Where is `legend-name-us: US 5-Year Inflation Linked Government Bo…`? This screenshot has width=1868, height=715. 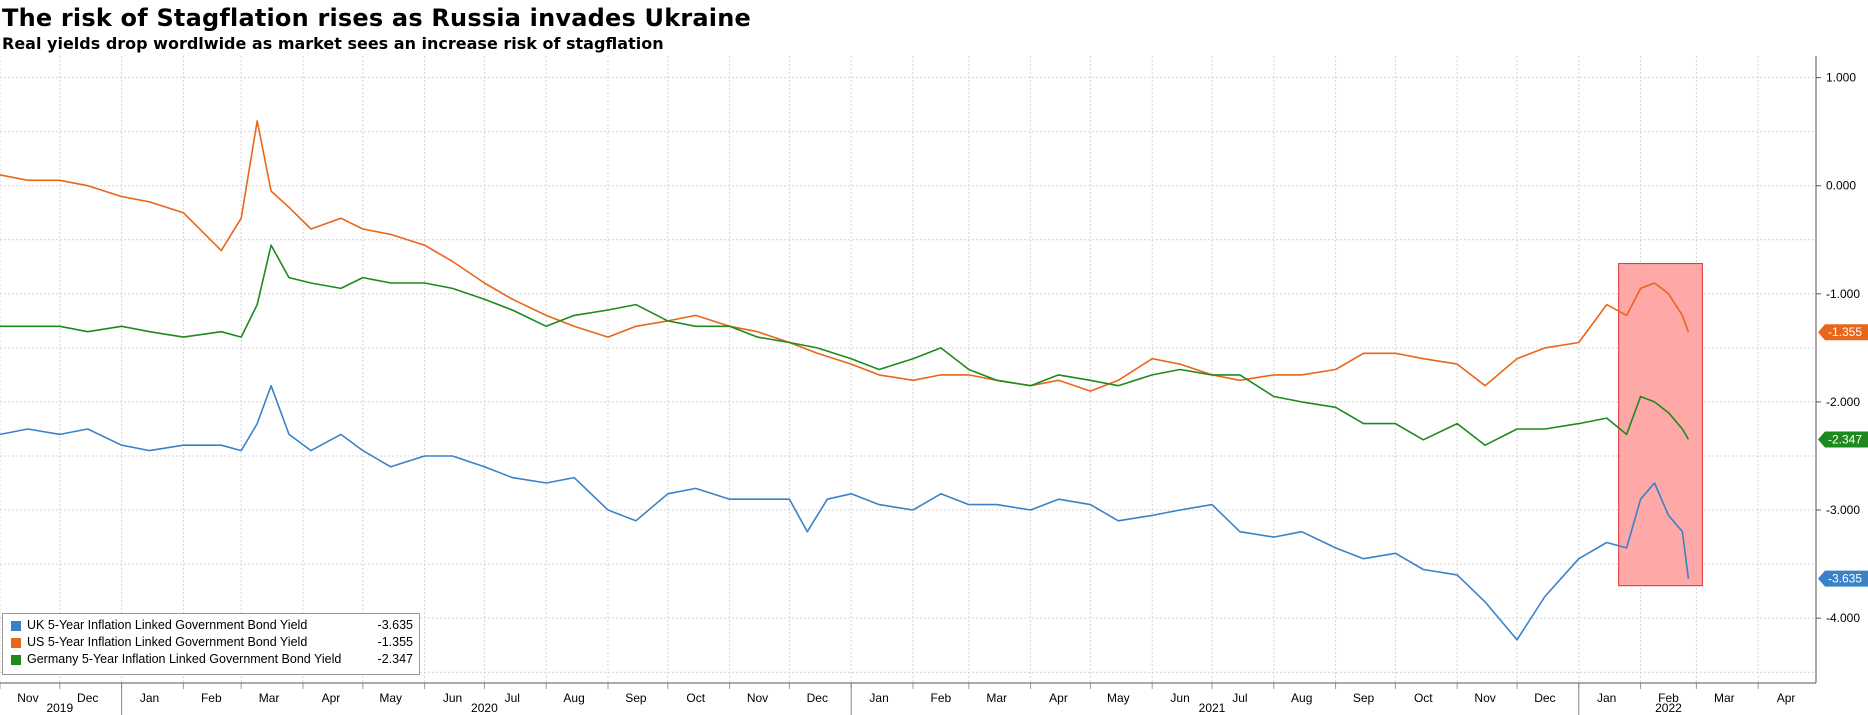
legend-name-us: US 5-Year Inflation Linked Government Bo… is located at coordinates (167, 642).